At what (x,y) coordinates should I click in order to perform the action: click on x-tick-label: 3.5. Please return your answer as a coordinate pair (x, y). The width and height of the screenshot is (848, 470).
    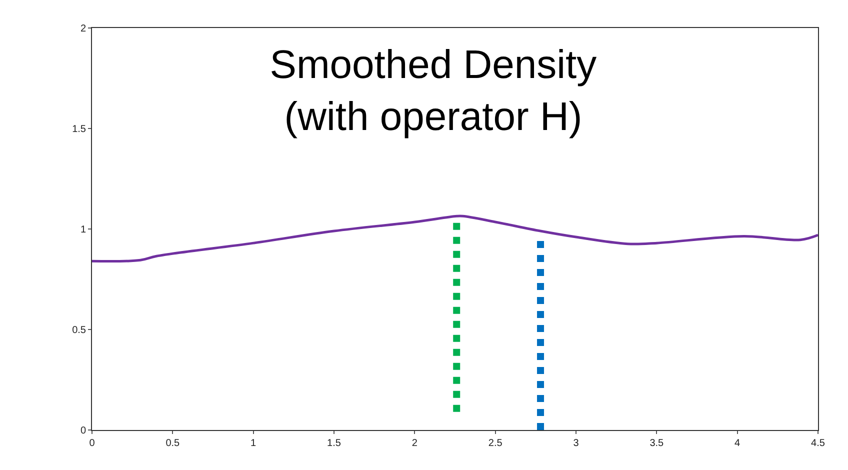
    Looking at the image, I should click on (657, 443).